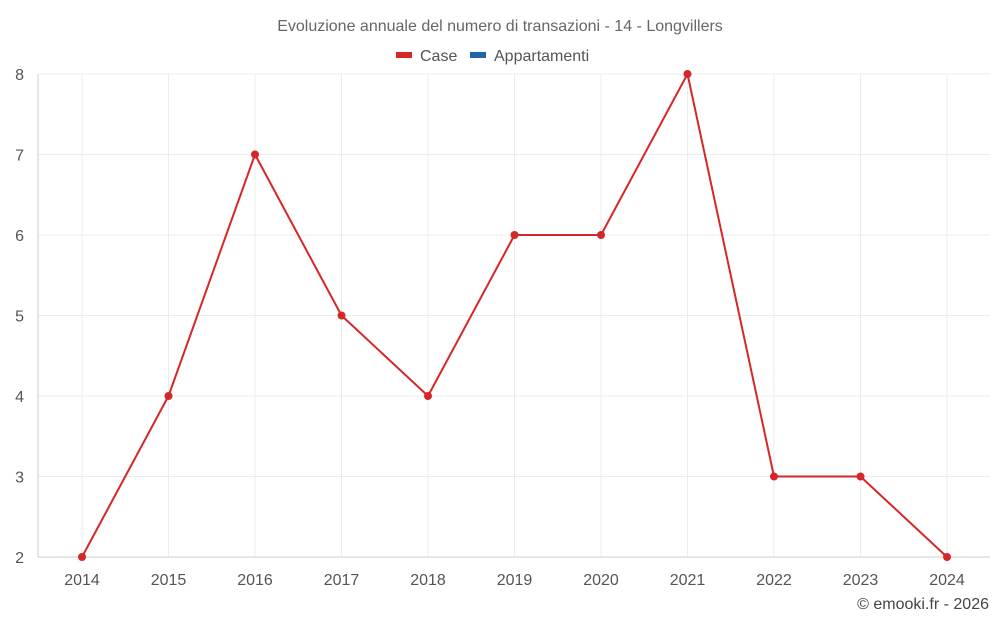 This screenshot has height=625, width=1000. I want to click on x-tick-label-2024: 2024, so click(947, 580).